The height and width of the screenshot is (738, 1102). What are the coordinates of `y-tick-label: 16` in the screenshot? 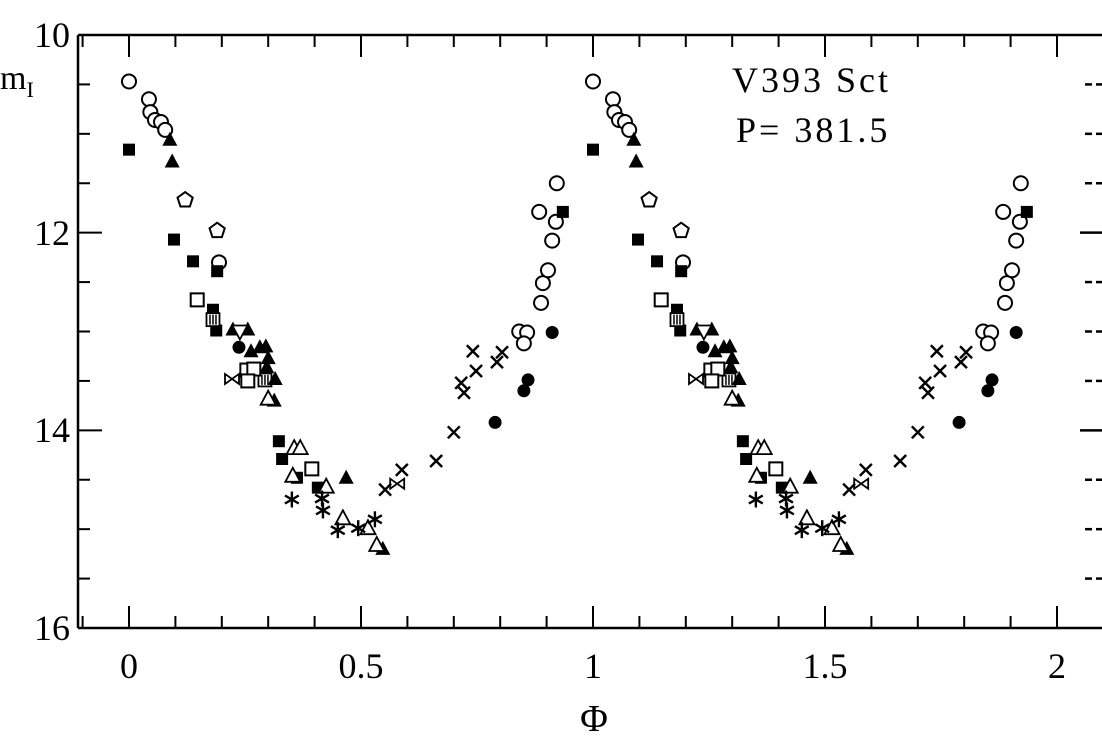 It's located at (52, 627).